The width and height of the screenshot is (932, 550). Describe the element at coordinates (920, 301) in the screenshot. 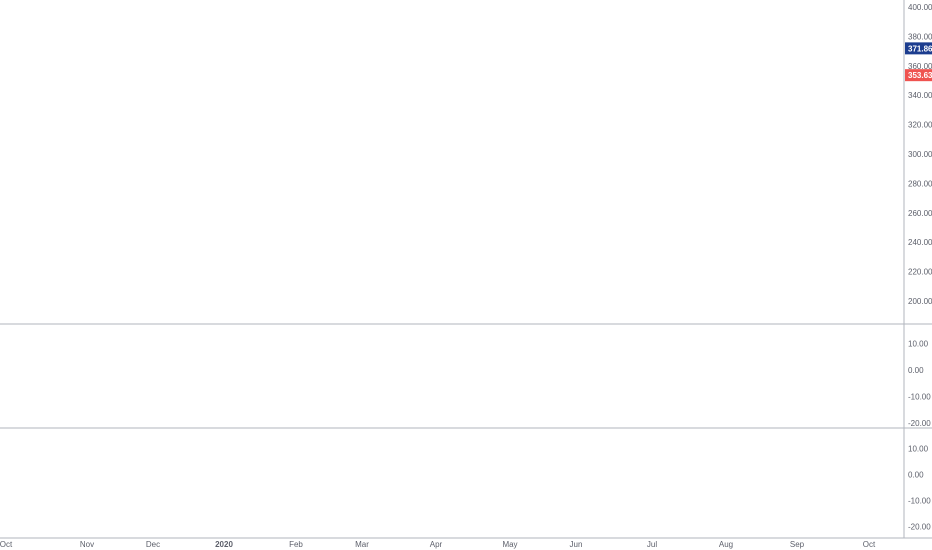

I see `price-tick-label: 200.00` at that location.